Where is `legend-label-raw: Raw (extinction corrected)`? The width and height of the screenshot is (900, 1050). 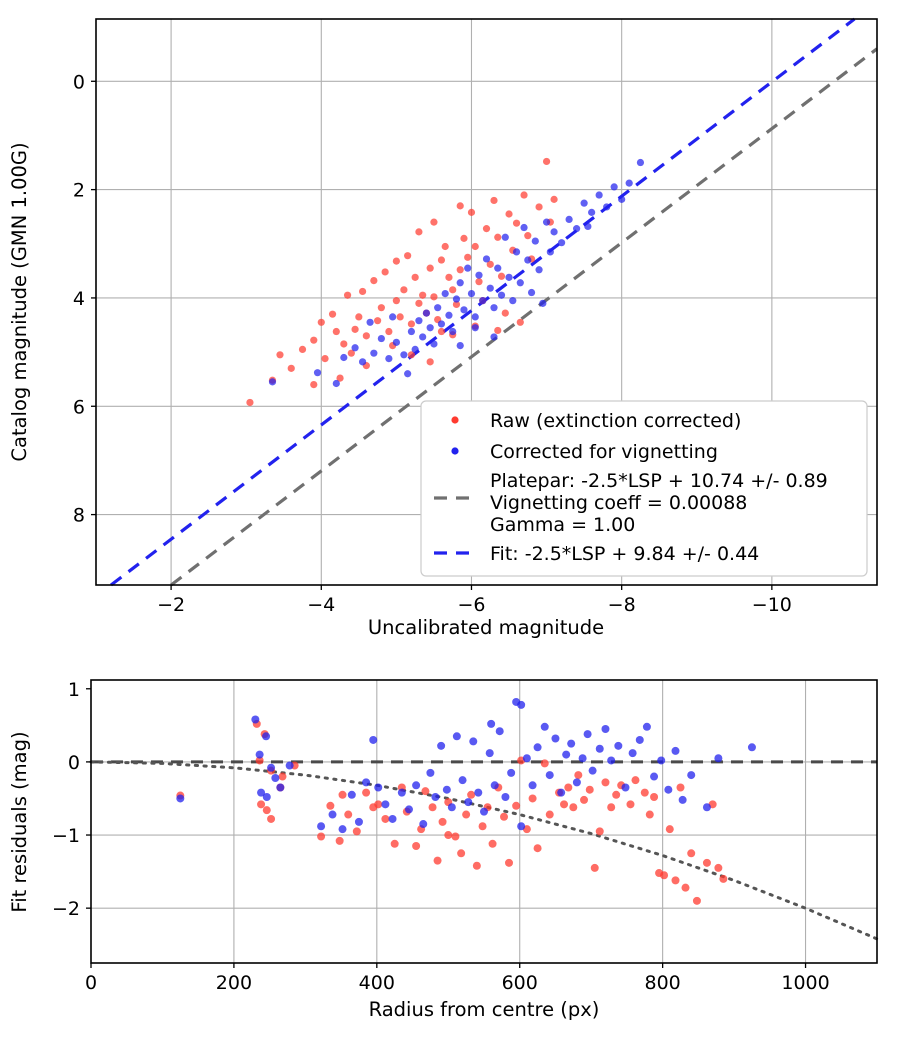
legend-label-raw: Raw (extinction corrected) is located at coordinates (615, 421).